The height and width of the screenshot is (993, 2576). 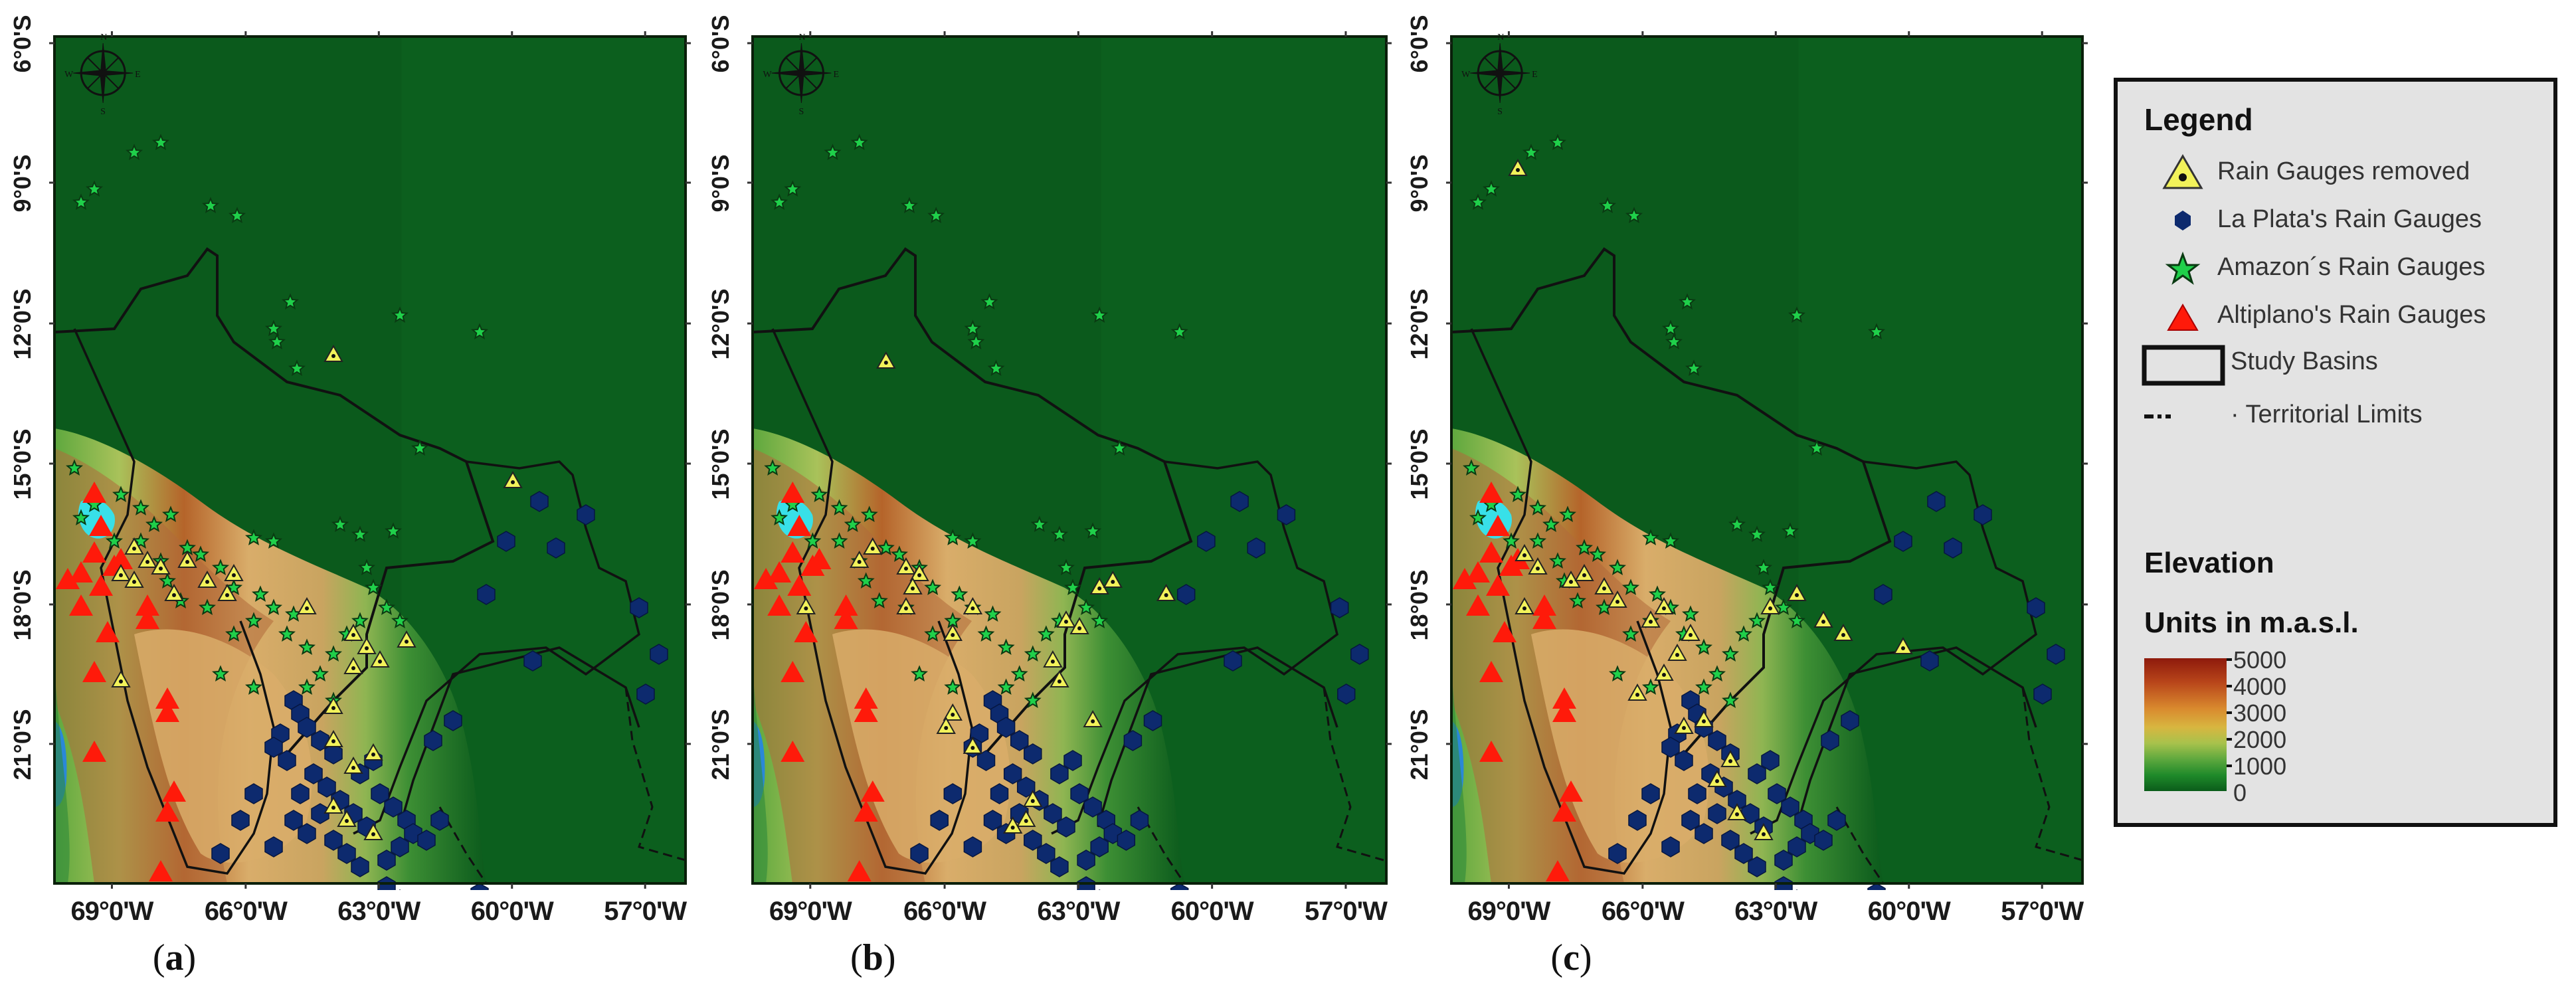 I want to click on panel-caption-c: (c), so click(x=1571, y=957).